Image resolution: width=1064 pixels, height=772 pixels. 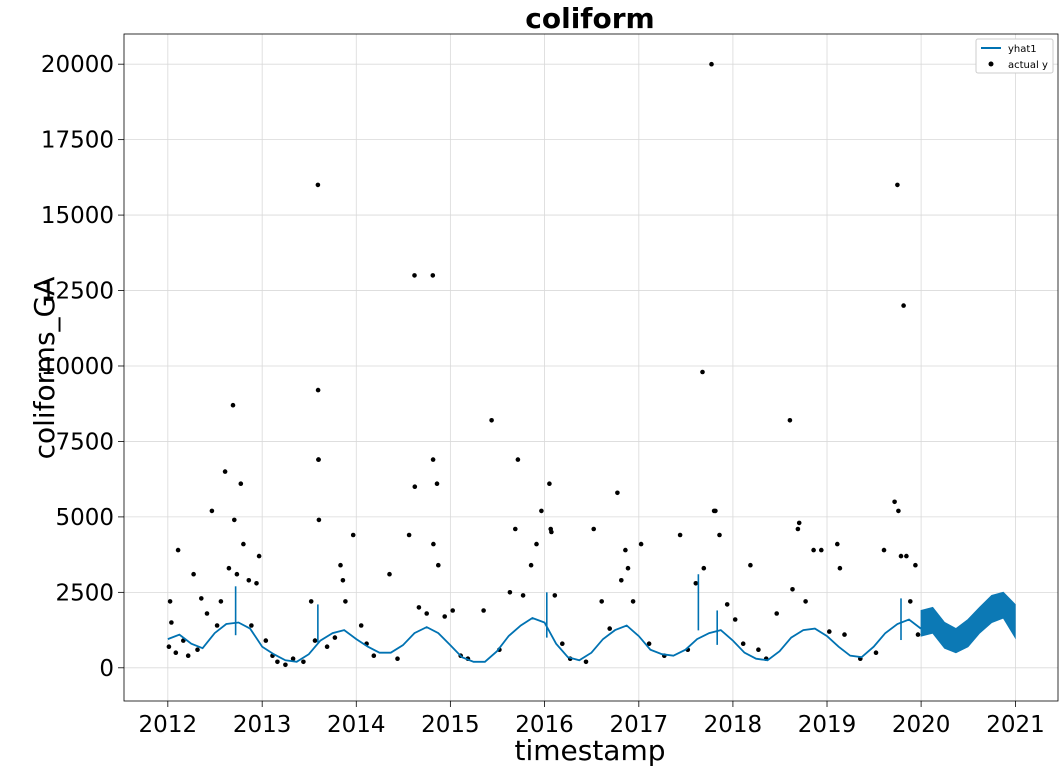 What do you see at coordinates (450, 725) in the screenshot?
I see `x-tick-label: 2015` at bounding box center [450, 725].